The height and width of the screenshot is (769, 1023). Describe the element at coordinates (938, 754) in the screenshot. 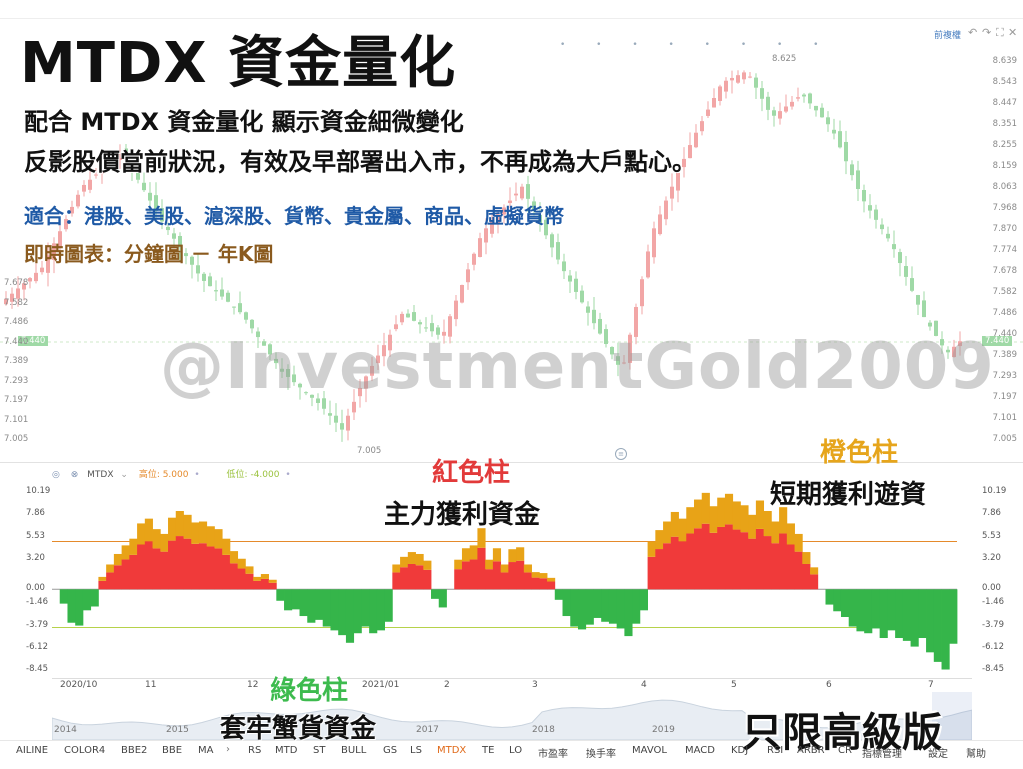

I see `tab-設定: 設定` at that location.